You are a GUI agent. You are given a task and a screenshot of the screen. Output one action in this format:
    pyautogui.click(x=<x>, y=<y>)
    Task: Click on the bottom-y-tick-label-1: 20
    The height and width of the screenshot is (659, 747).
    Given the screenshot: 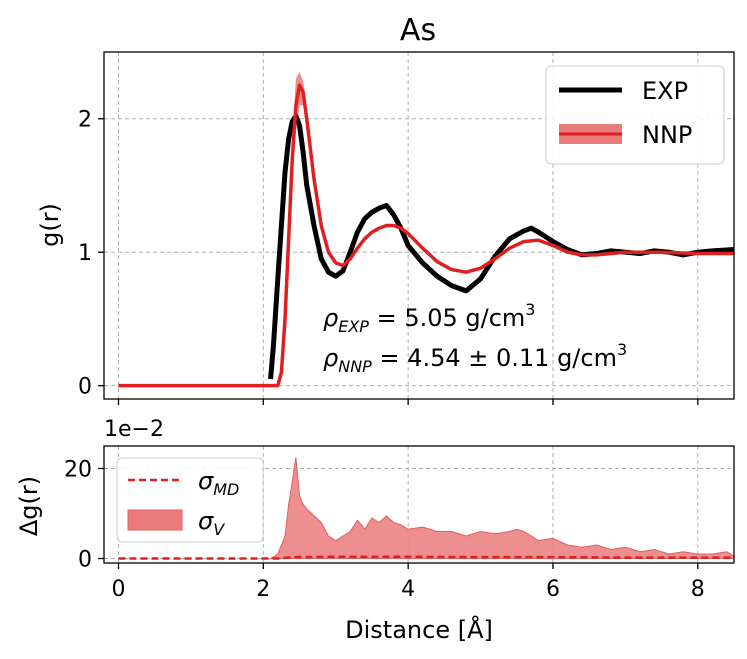 What is the action you would take?
    pyautogui.click(x=78, y=470)
    